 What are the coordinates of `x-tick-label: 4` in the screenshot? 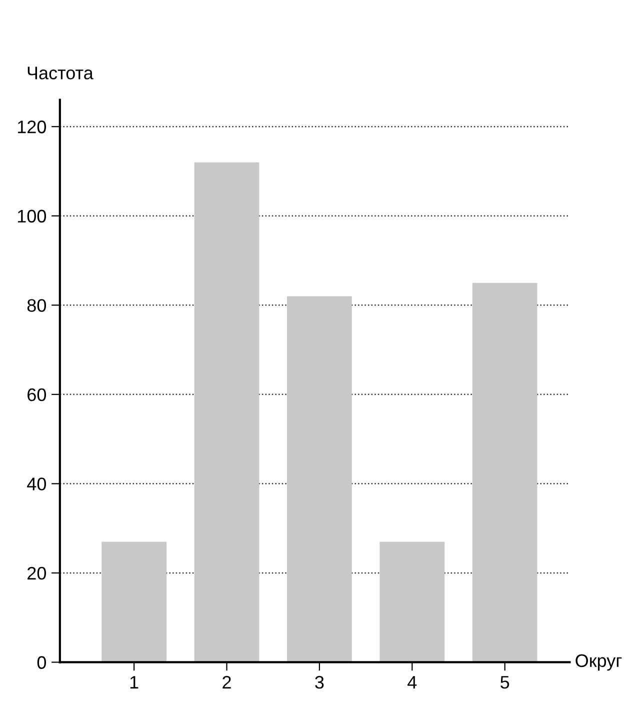 It's located at (412, 682).